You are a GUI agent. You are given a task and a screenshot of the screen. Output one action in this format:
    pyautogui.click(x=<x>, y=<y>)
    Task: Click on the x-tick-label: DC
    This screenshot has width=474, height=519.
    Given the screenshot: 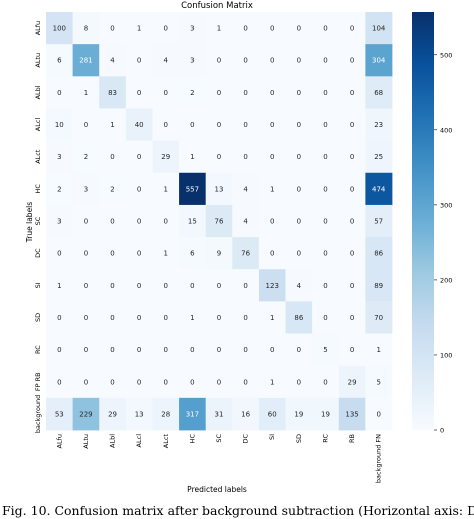 What is the action you would take?
    pyautogui.click(x=246, y=439)
    